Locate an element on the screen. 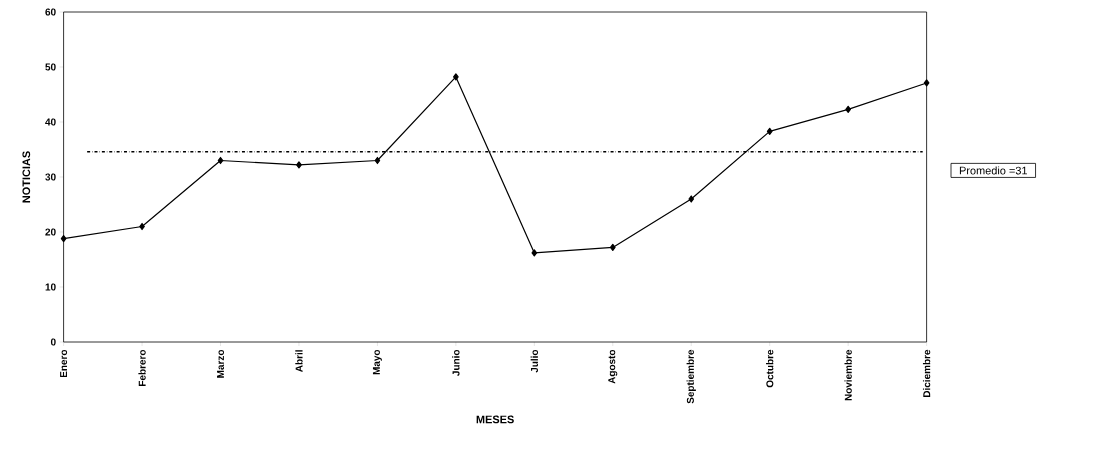 This screenshot has height=459, width=1108. y-tick-label: 10 is located at coordinates (50, 287).